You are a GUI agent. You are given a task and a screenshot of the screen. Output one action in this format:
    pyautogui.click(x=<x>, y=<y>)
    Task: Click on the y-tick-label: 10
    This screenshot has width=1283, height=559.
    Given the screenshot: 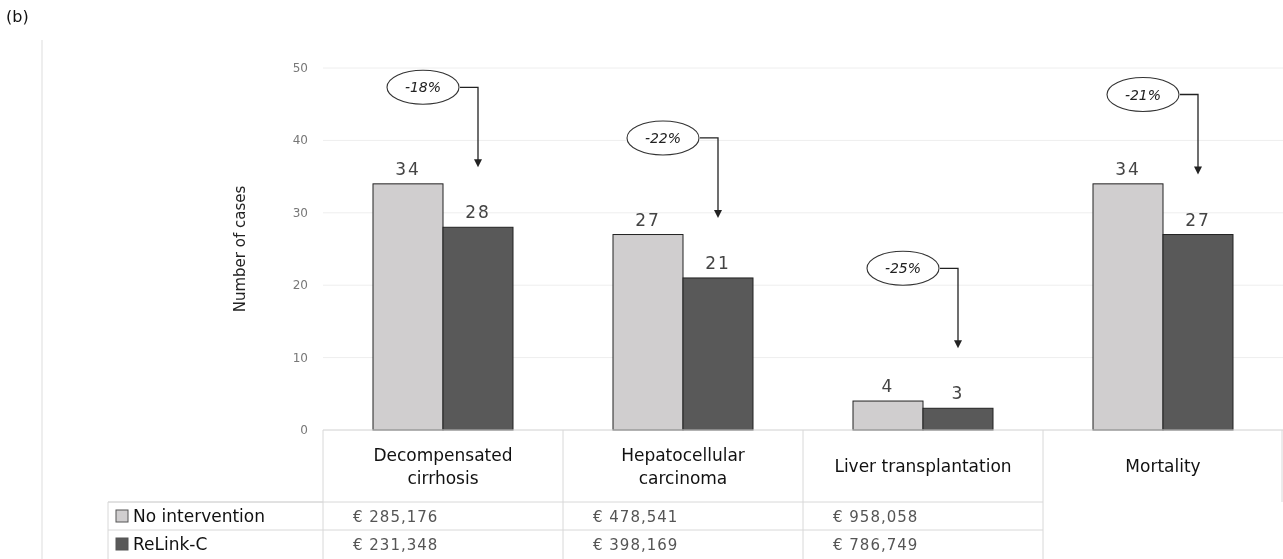 What is the action you would take?
    pyautogui.click(x=300, y=357)
    